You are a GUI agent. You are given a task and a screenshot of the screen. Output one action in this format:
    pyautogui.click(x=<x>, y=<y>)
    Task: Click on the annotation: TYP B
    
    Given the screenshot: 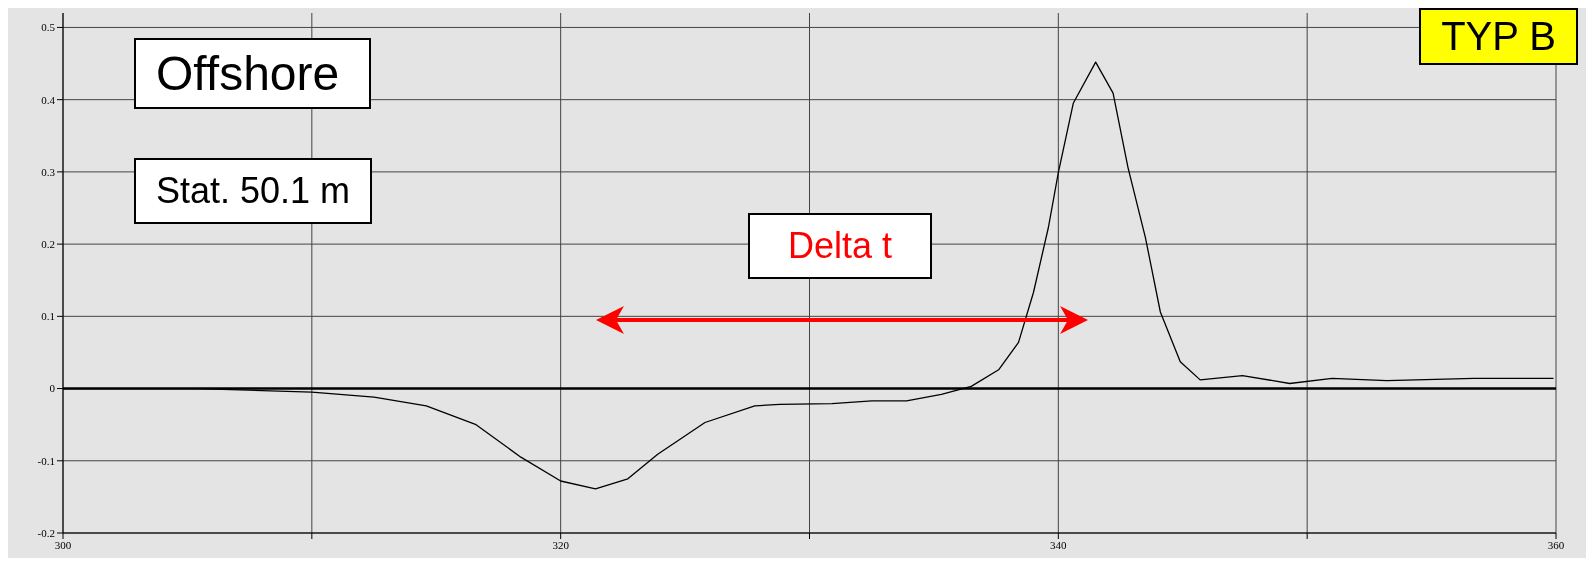 What is the action you would take?
    pyautogui.click(x=1498, y=36)
    